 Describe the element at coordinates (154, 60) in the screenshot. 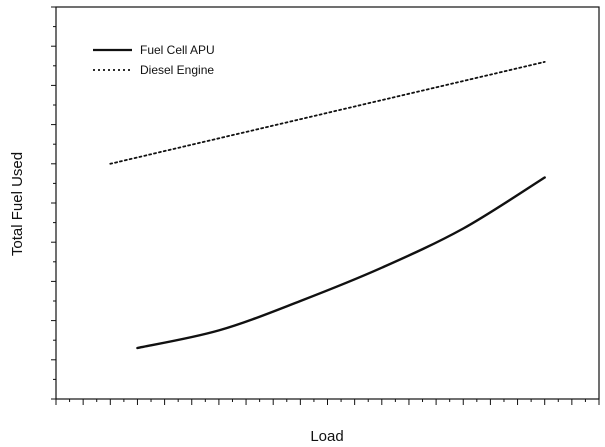

I see `legend: Fuel Cell APU Diesel Engine` at that location.